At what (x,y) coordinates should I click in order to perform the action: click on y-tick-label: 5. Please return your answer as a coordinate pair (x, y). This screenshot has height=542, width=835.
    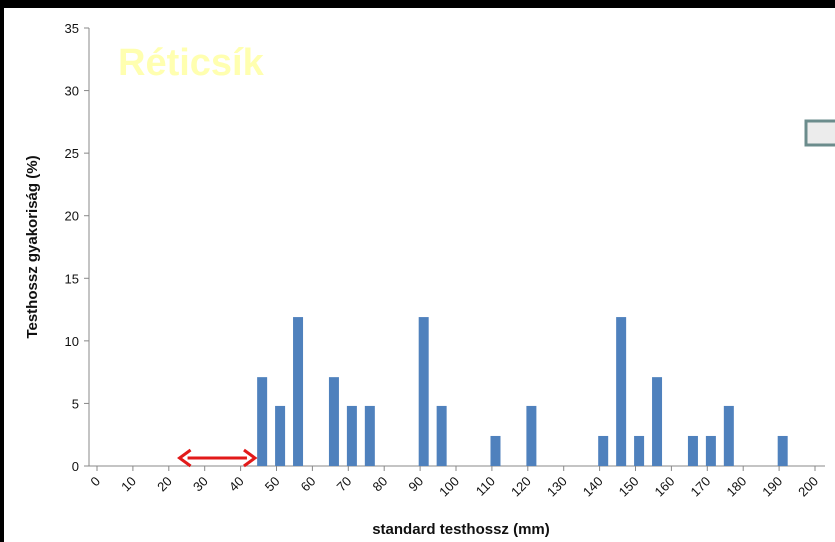
    Looking at the image, I should click on (75, 403).